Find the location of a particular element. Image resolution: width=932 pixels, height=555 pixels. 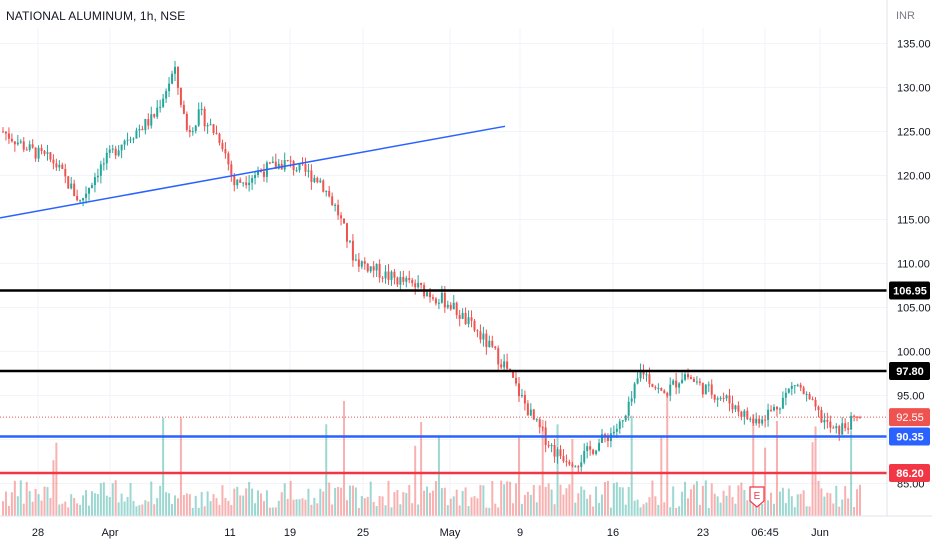

earnings-marker-icon is located at coordinates (757, 497).